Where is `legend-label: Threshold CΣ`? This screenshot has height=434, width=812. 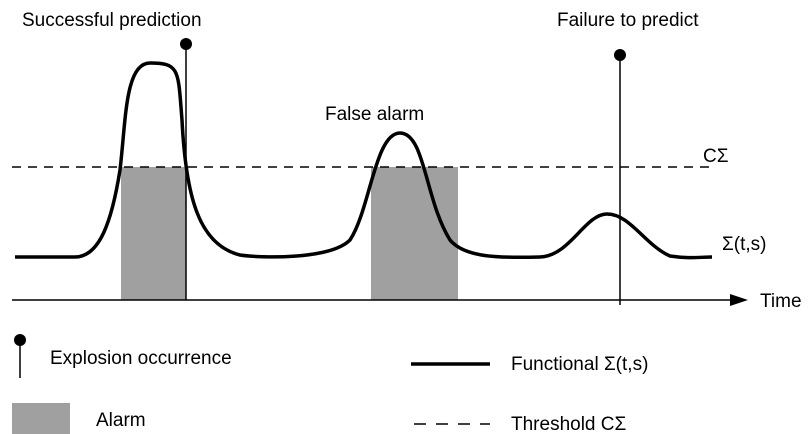
legend-label: Threshold CΣ is located at coordinates (568, 424).